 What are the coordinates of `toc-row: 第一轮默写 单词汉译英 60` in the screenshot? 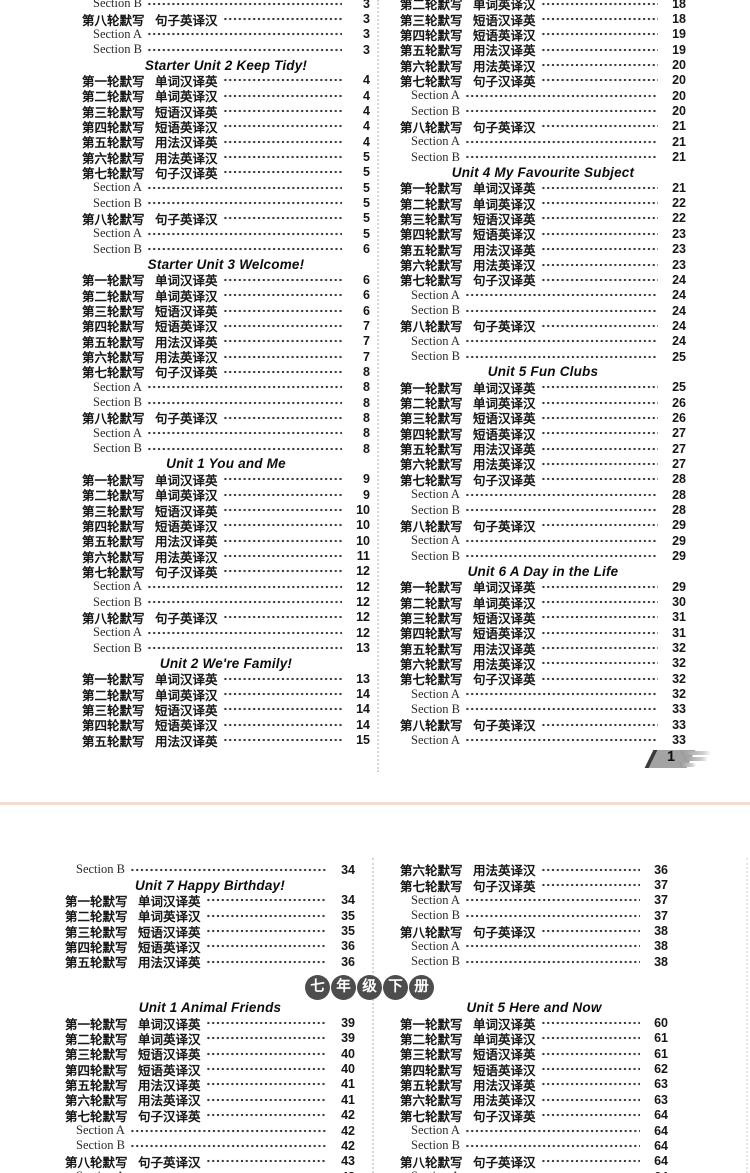 It's located at (534, 1023).